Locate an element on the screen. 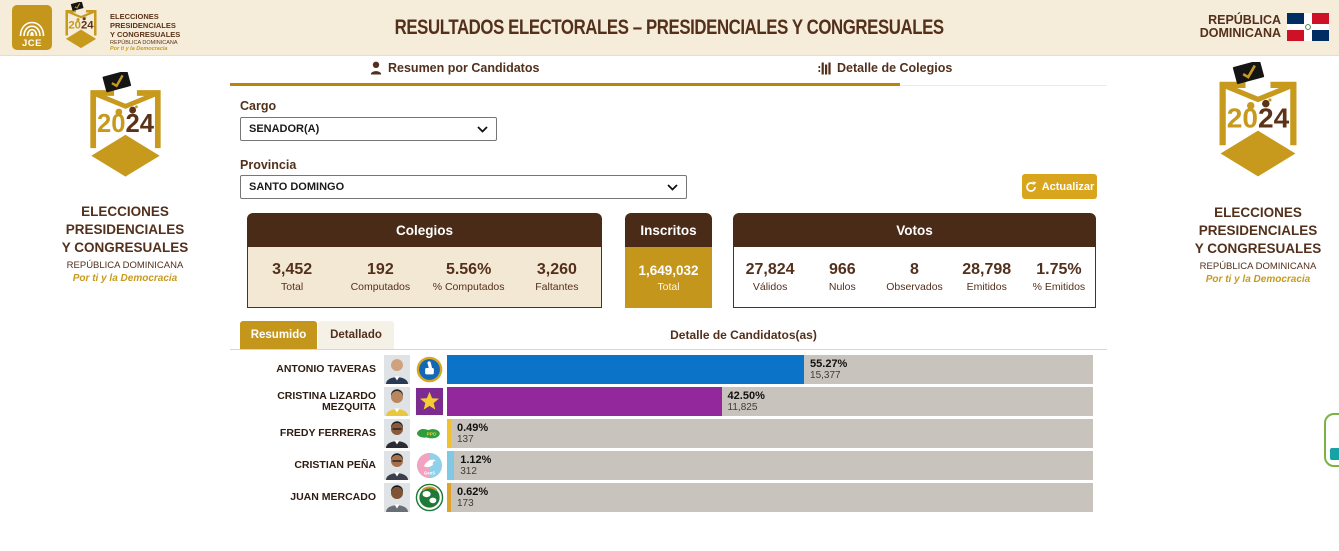  vote-bar-labels: 42.50% 11,825 is located at coordinates (746, 402).